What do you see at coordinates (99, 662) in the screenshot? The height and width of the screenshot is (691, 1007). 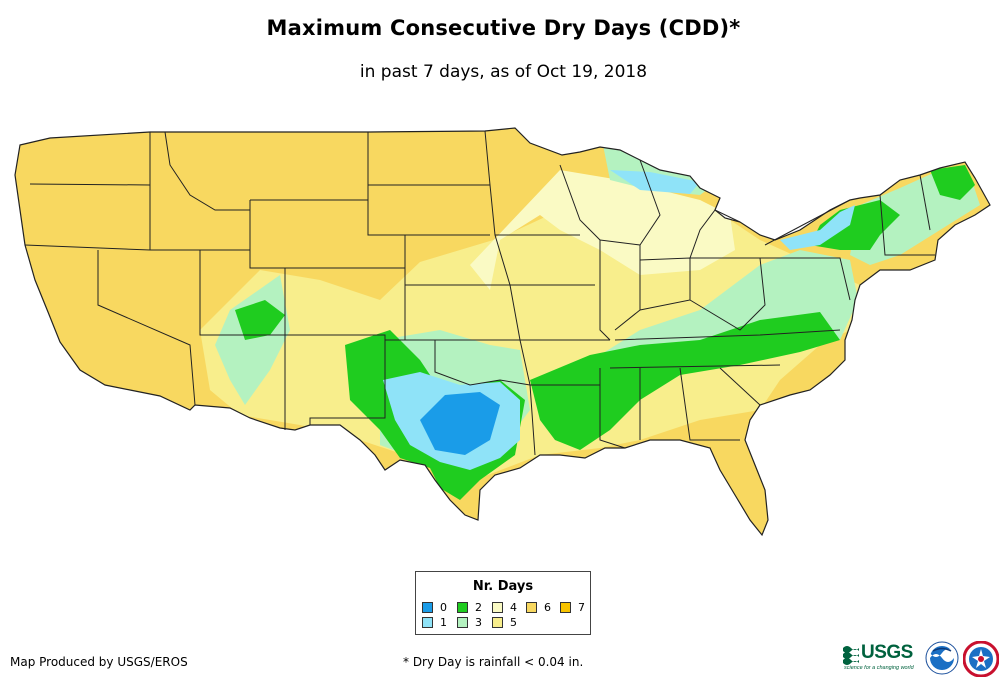 I see `map-credit: Map Produced by USGS/EROS` at bounding box center [99, 662].